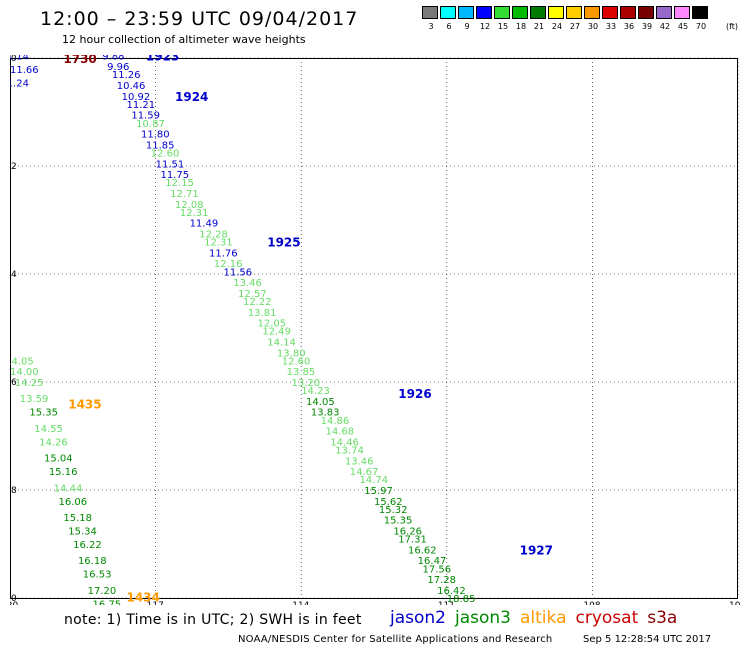  What do you see at coordinates (34, 399) in the screenshot?
I see `wave-height-value: 13.59` at bounding box center [34, 399].